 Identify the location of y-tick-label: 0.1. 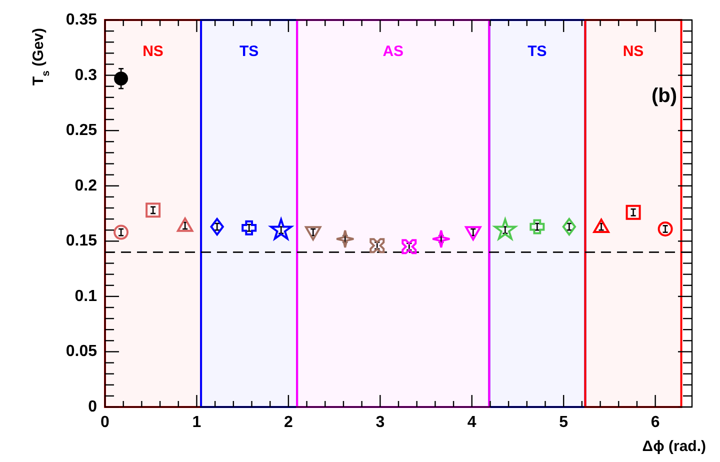
(86, 296).